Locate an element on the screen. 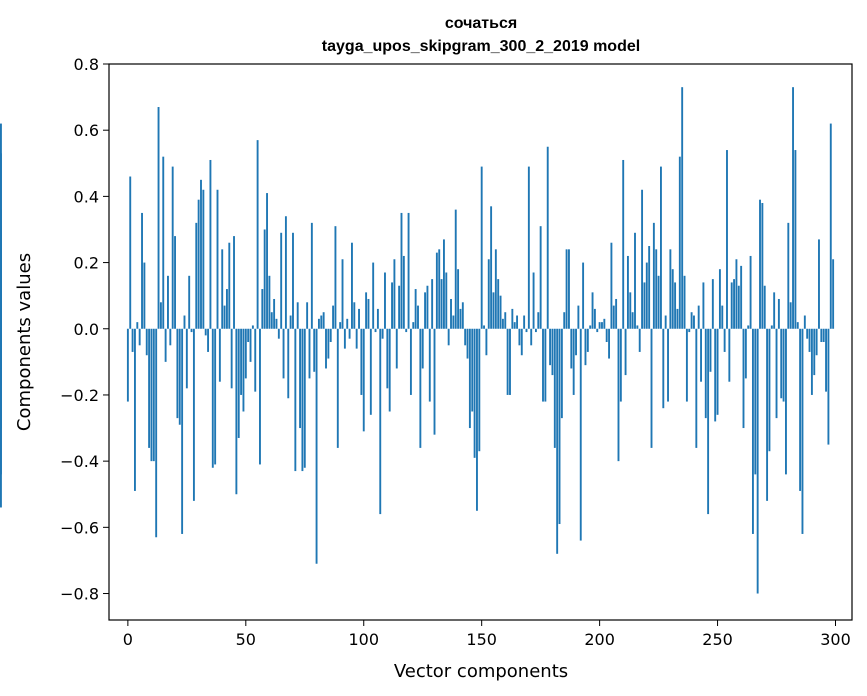  chart-subtitle: tayga_upos_skipgram_300_2_2019 model is located at coordinates (481, 46).